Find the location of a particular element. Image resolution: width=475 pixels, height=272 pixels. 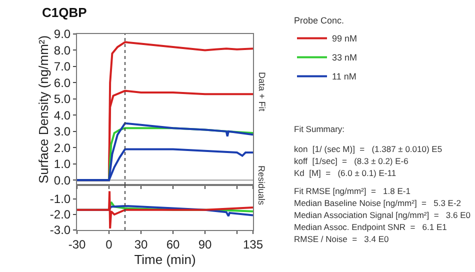

y-tick-label: -2.0 is located at coordinates (60, 215).